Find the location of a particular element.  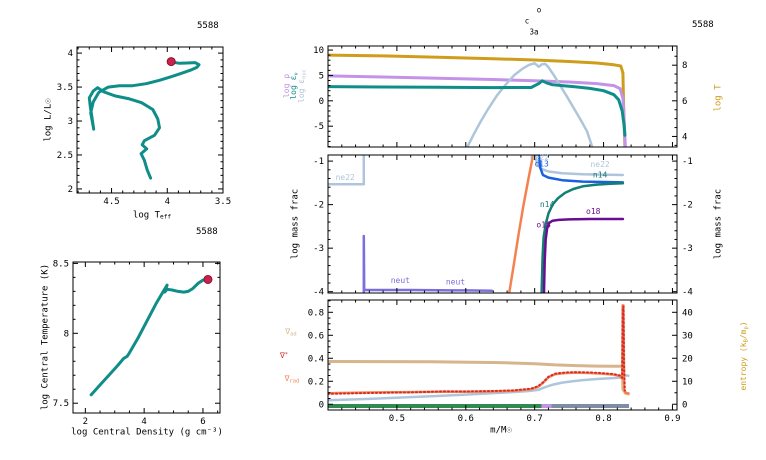

profile-frame is located at coordinates (502, 96).